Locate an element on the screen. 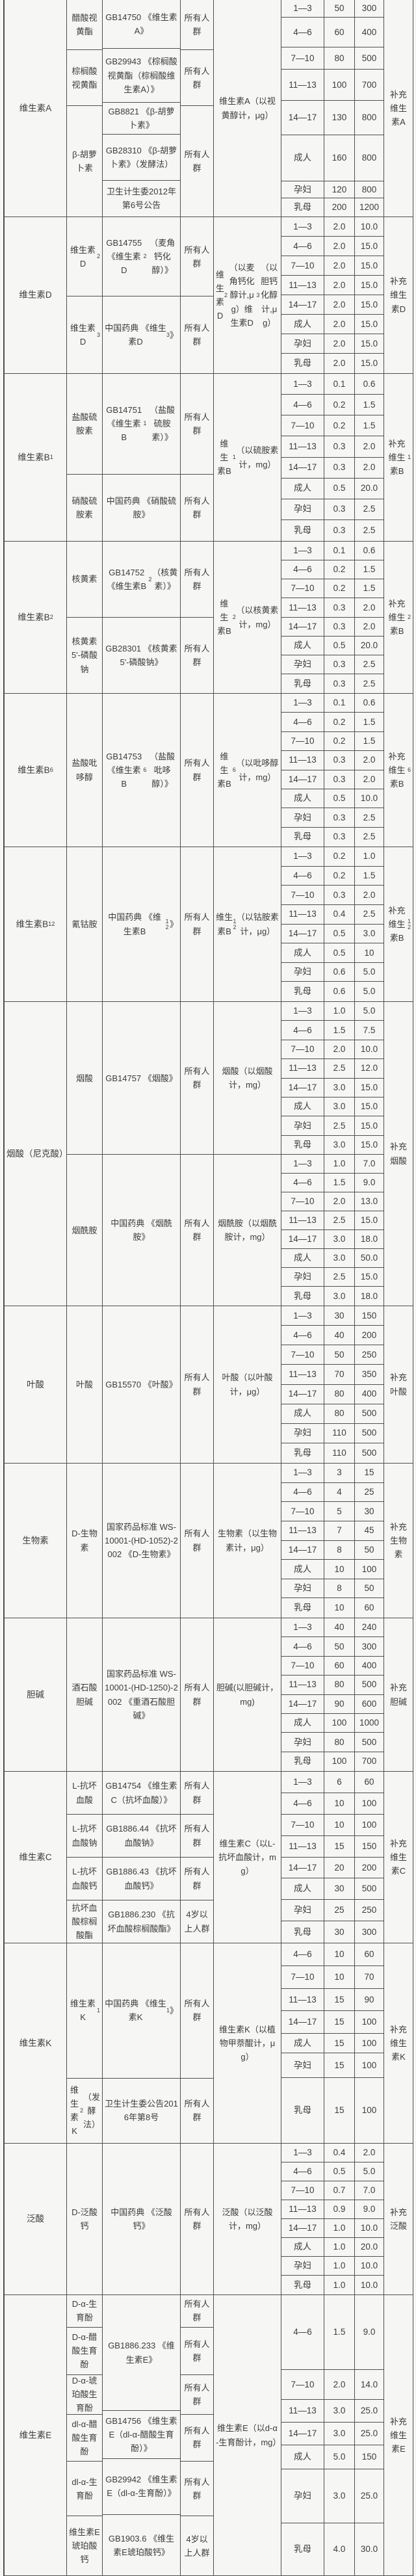 The image size is (416, 2576). claim-cell: 补充叶酸 is located at coordinates (398, 1384).